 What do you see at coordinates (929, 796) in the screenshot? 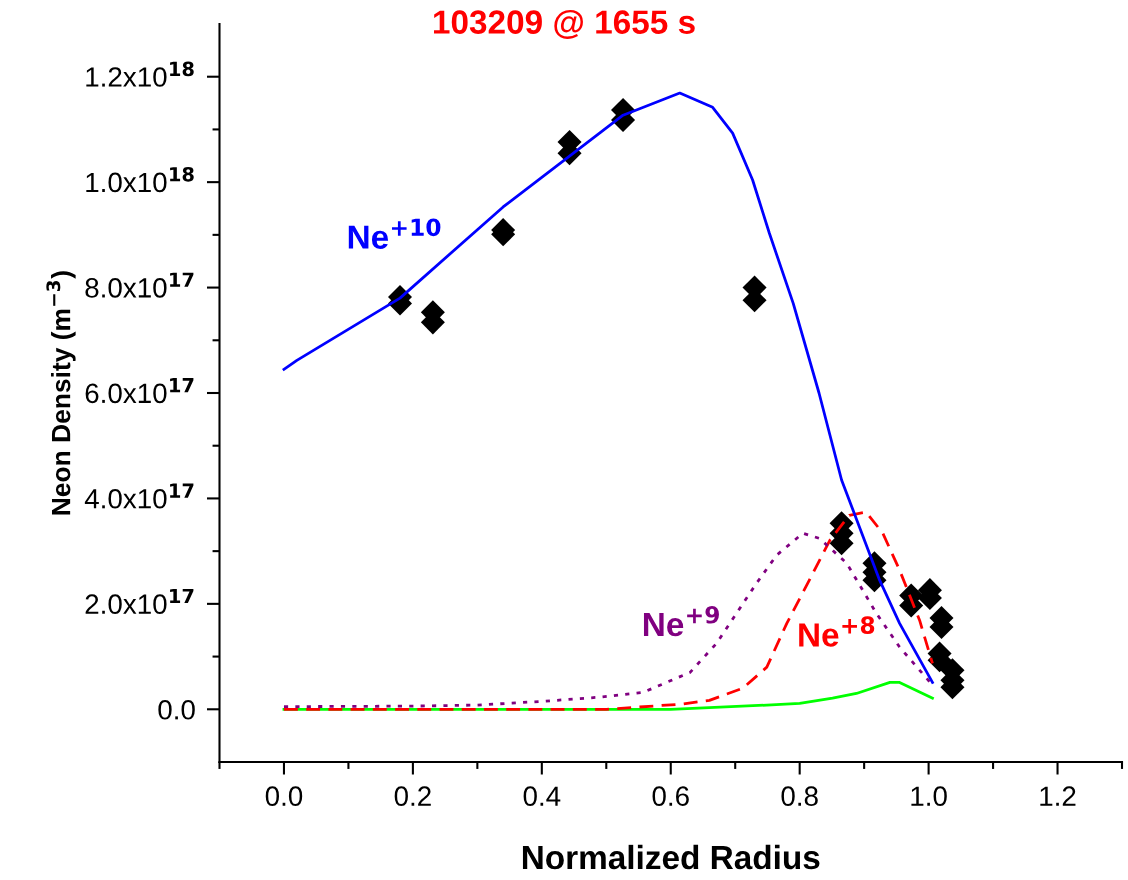
I see `x-tick-label: 1.0` at bounding box center [929, 796].